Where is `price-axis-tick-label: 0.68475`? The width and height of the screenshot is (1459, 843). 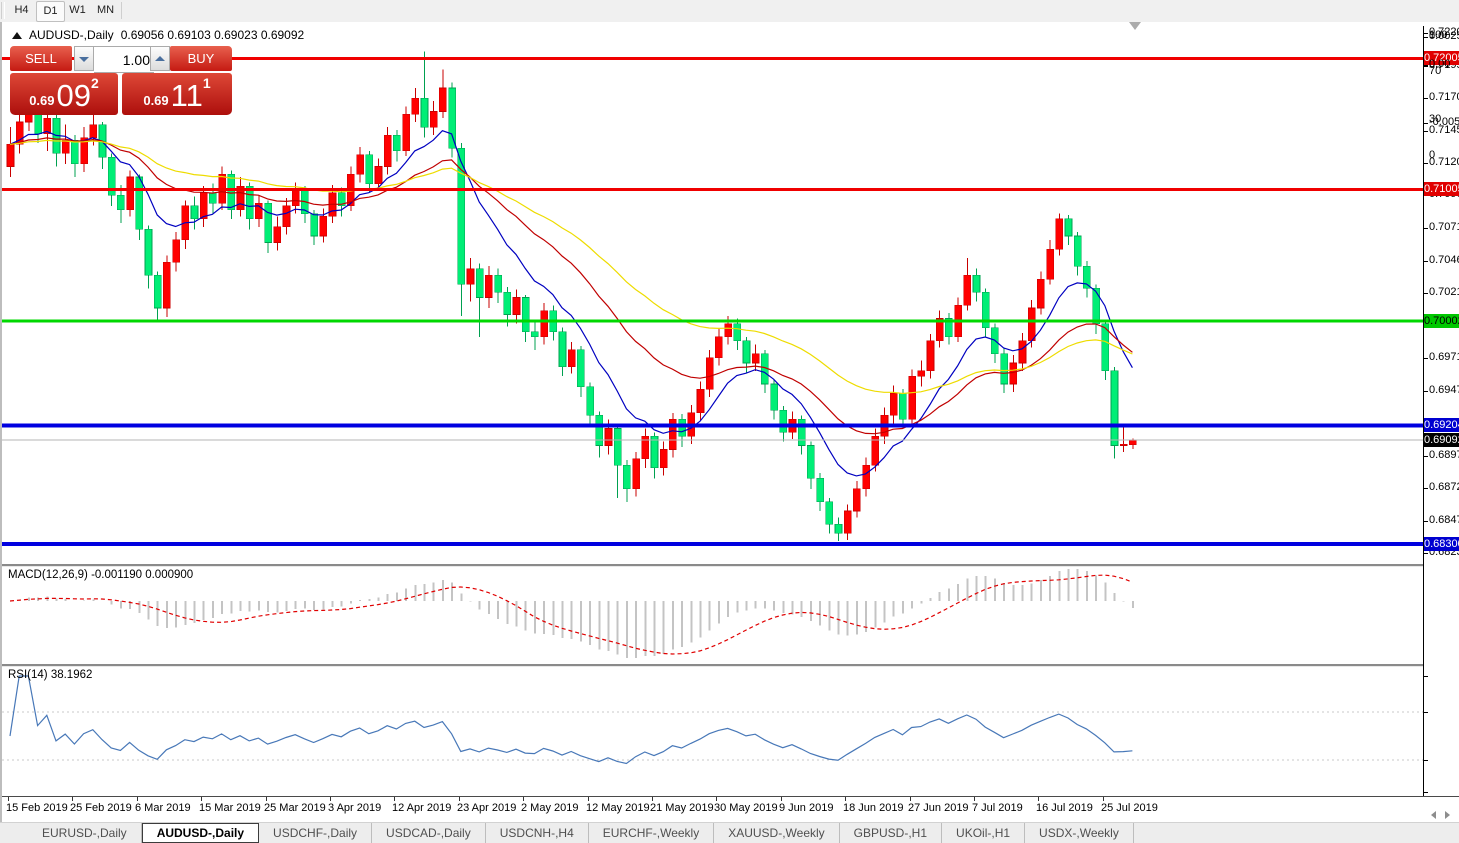 price-axis-tick-label: 0.68475 is located at coordinates (1444, 520).